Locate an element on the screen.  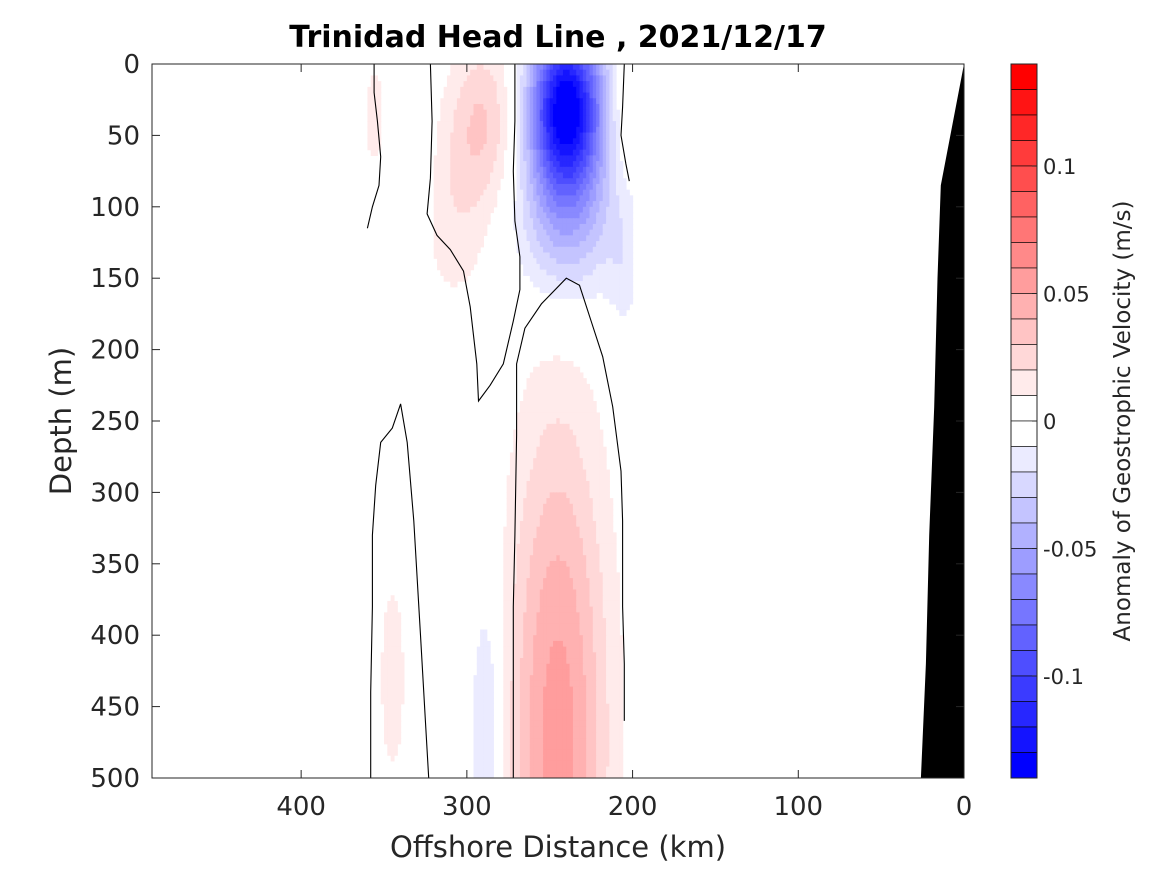
colorbar-segment is located at coordinates (1024, 688).